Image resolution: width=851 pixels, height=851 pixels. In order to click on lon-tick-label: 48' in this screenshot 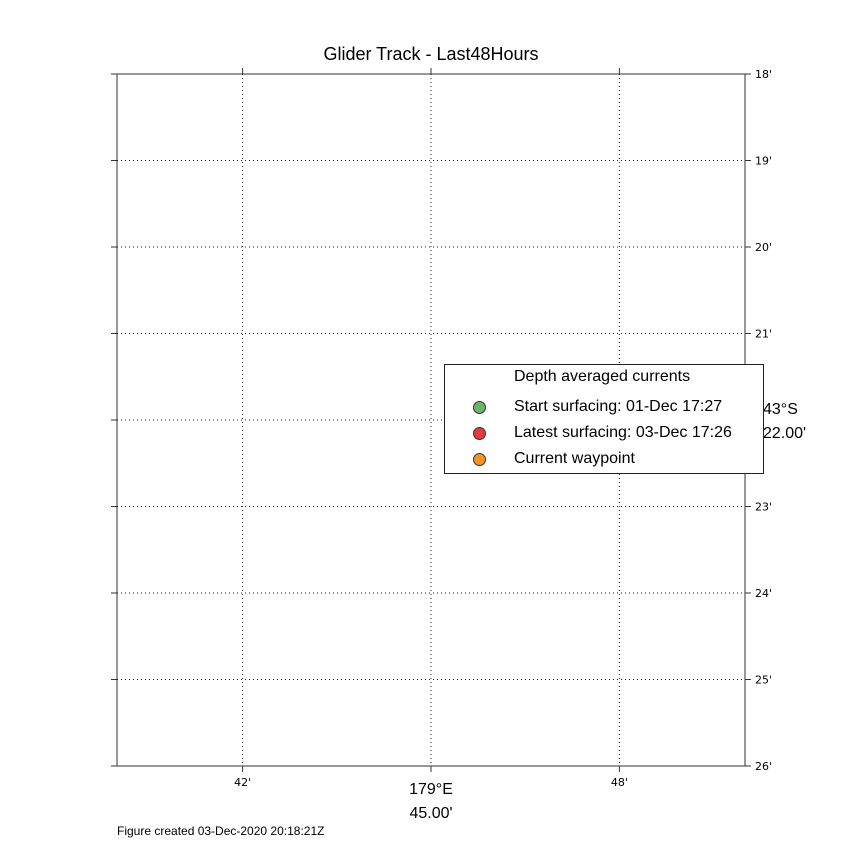, I will do `click(619, 782)`.